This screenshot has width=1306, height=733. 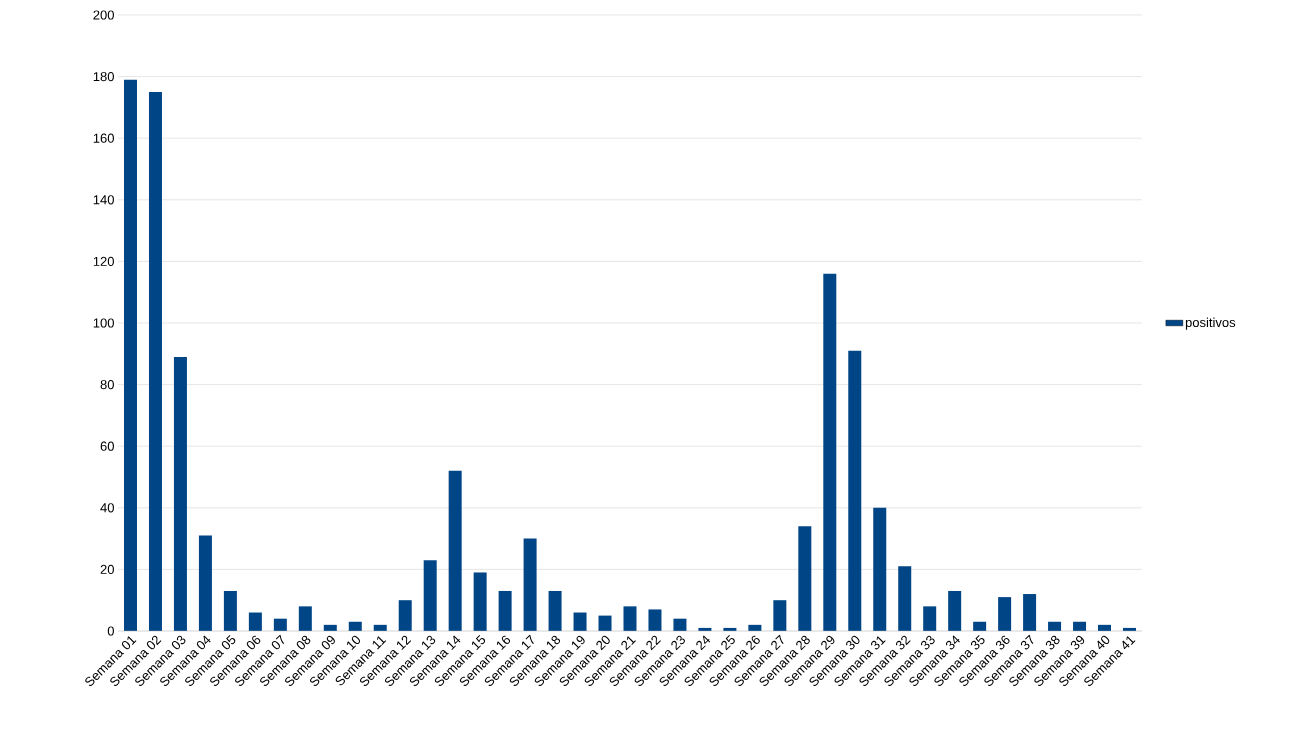 What do you see at coordinates (103, 200) in the screenshot?
I see `y-tick-label: 140` at bounding box center [103, 200].